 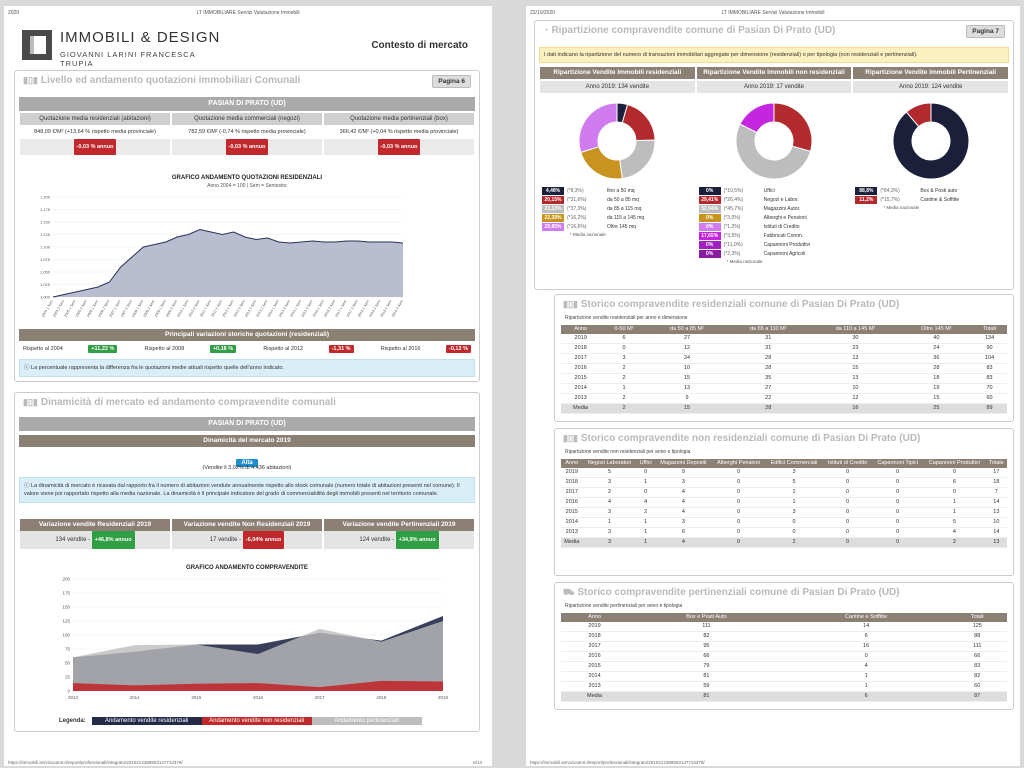 What do you see at coordinates (72, 721) in the screenshot?
I see `legend-label: Legenda:` at bounding box center [72, 721].